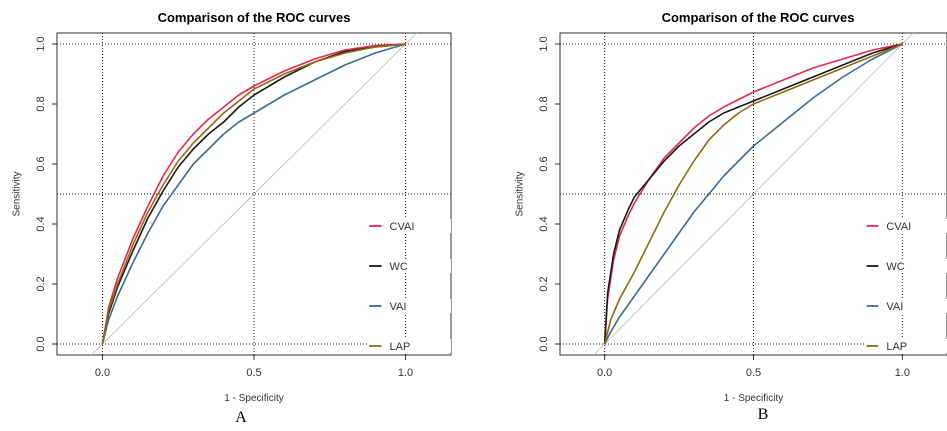  I want to click on panel-letter: B, so click(763, 414).